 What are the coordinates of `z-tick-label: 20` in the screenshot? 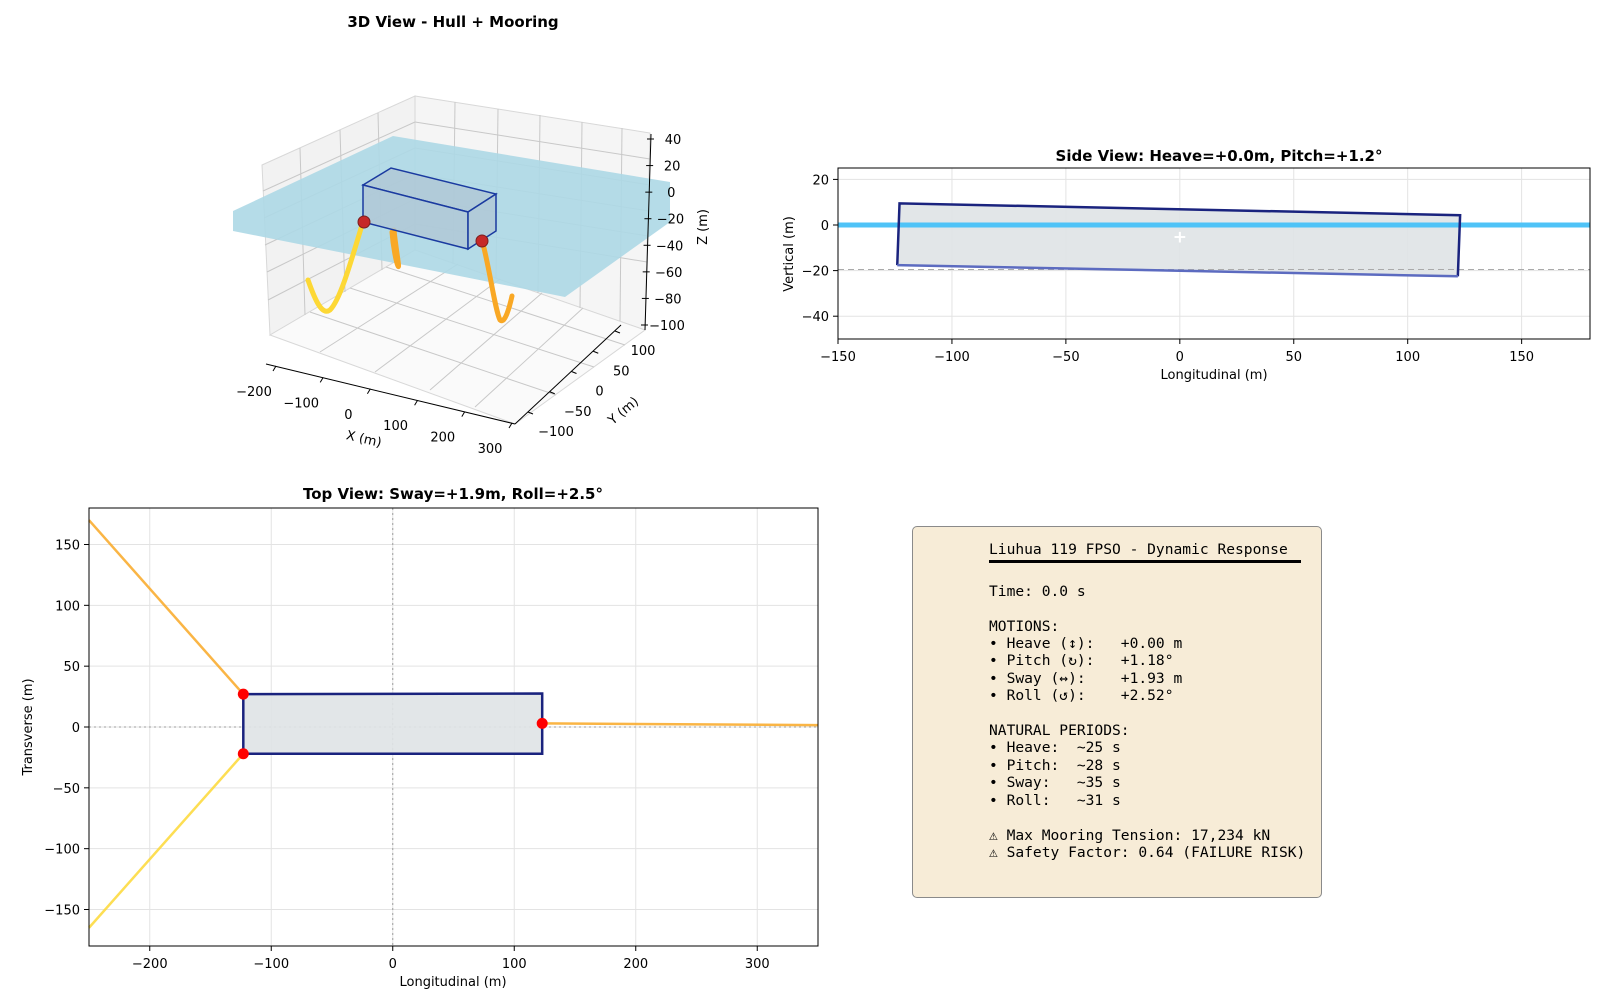 It's located at (672, 167).